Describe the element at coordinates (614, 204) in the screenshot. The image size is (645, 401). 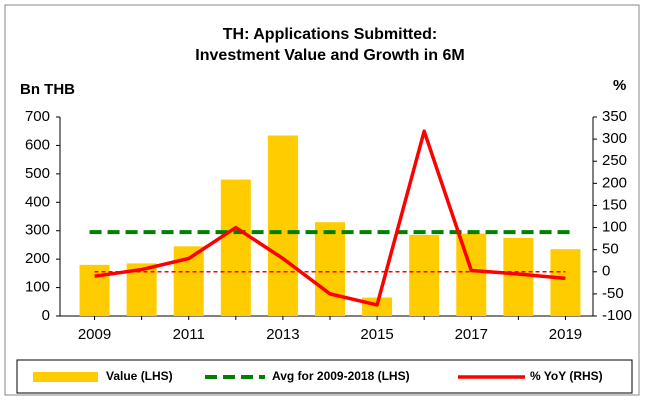
I see `y2-tick-label: 150` at that location.